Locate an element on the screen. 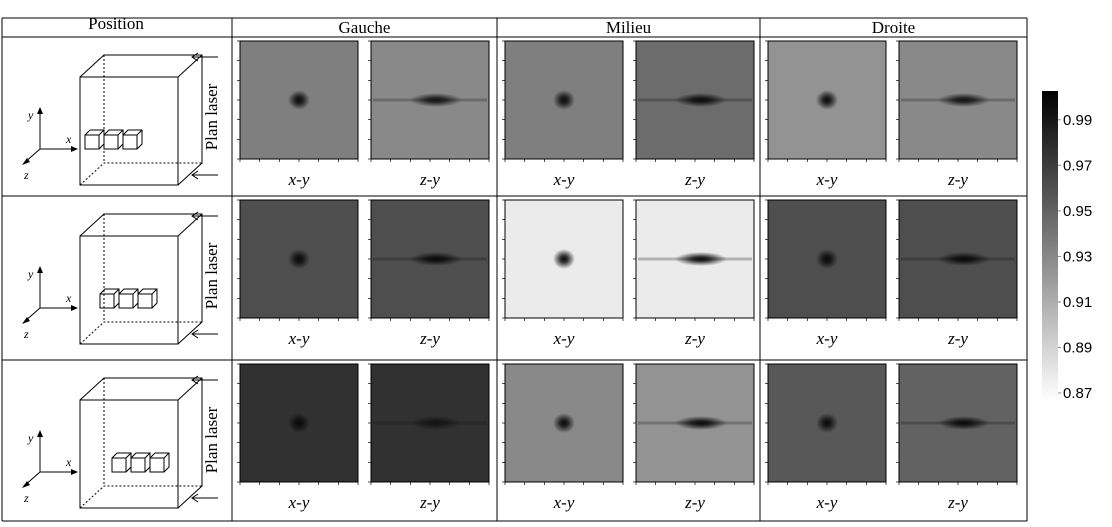  colorbar-tick-label: 0.97 is located at coordinates (1077, 165).